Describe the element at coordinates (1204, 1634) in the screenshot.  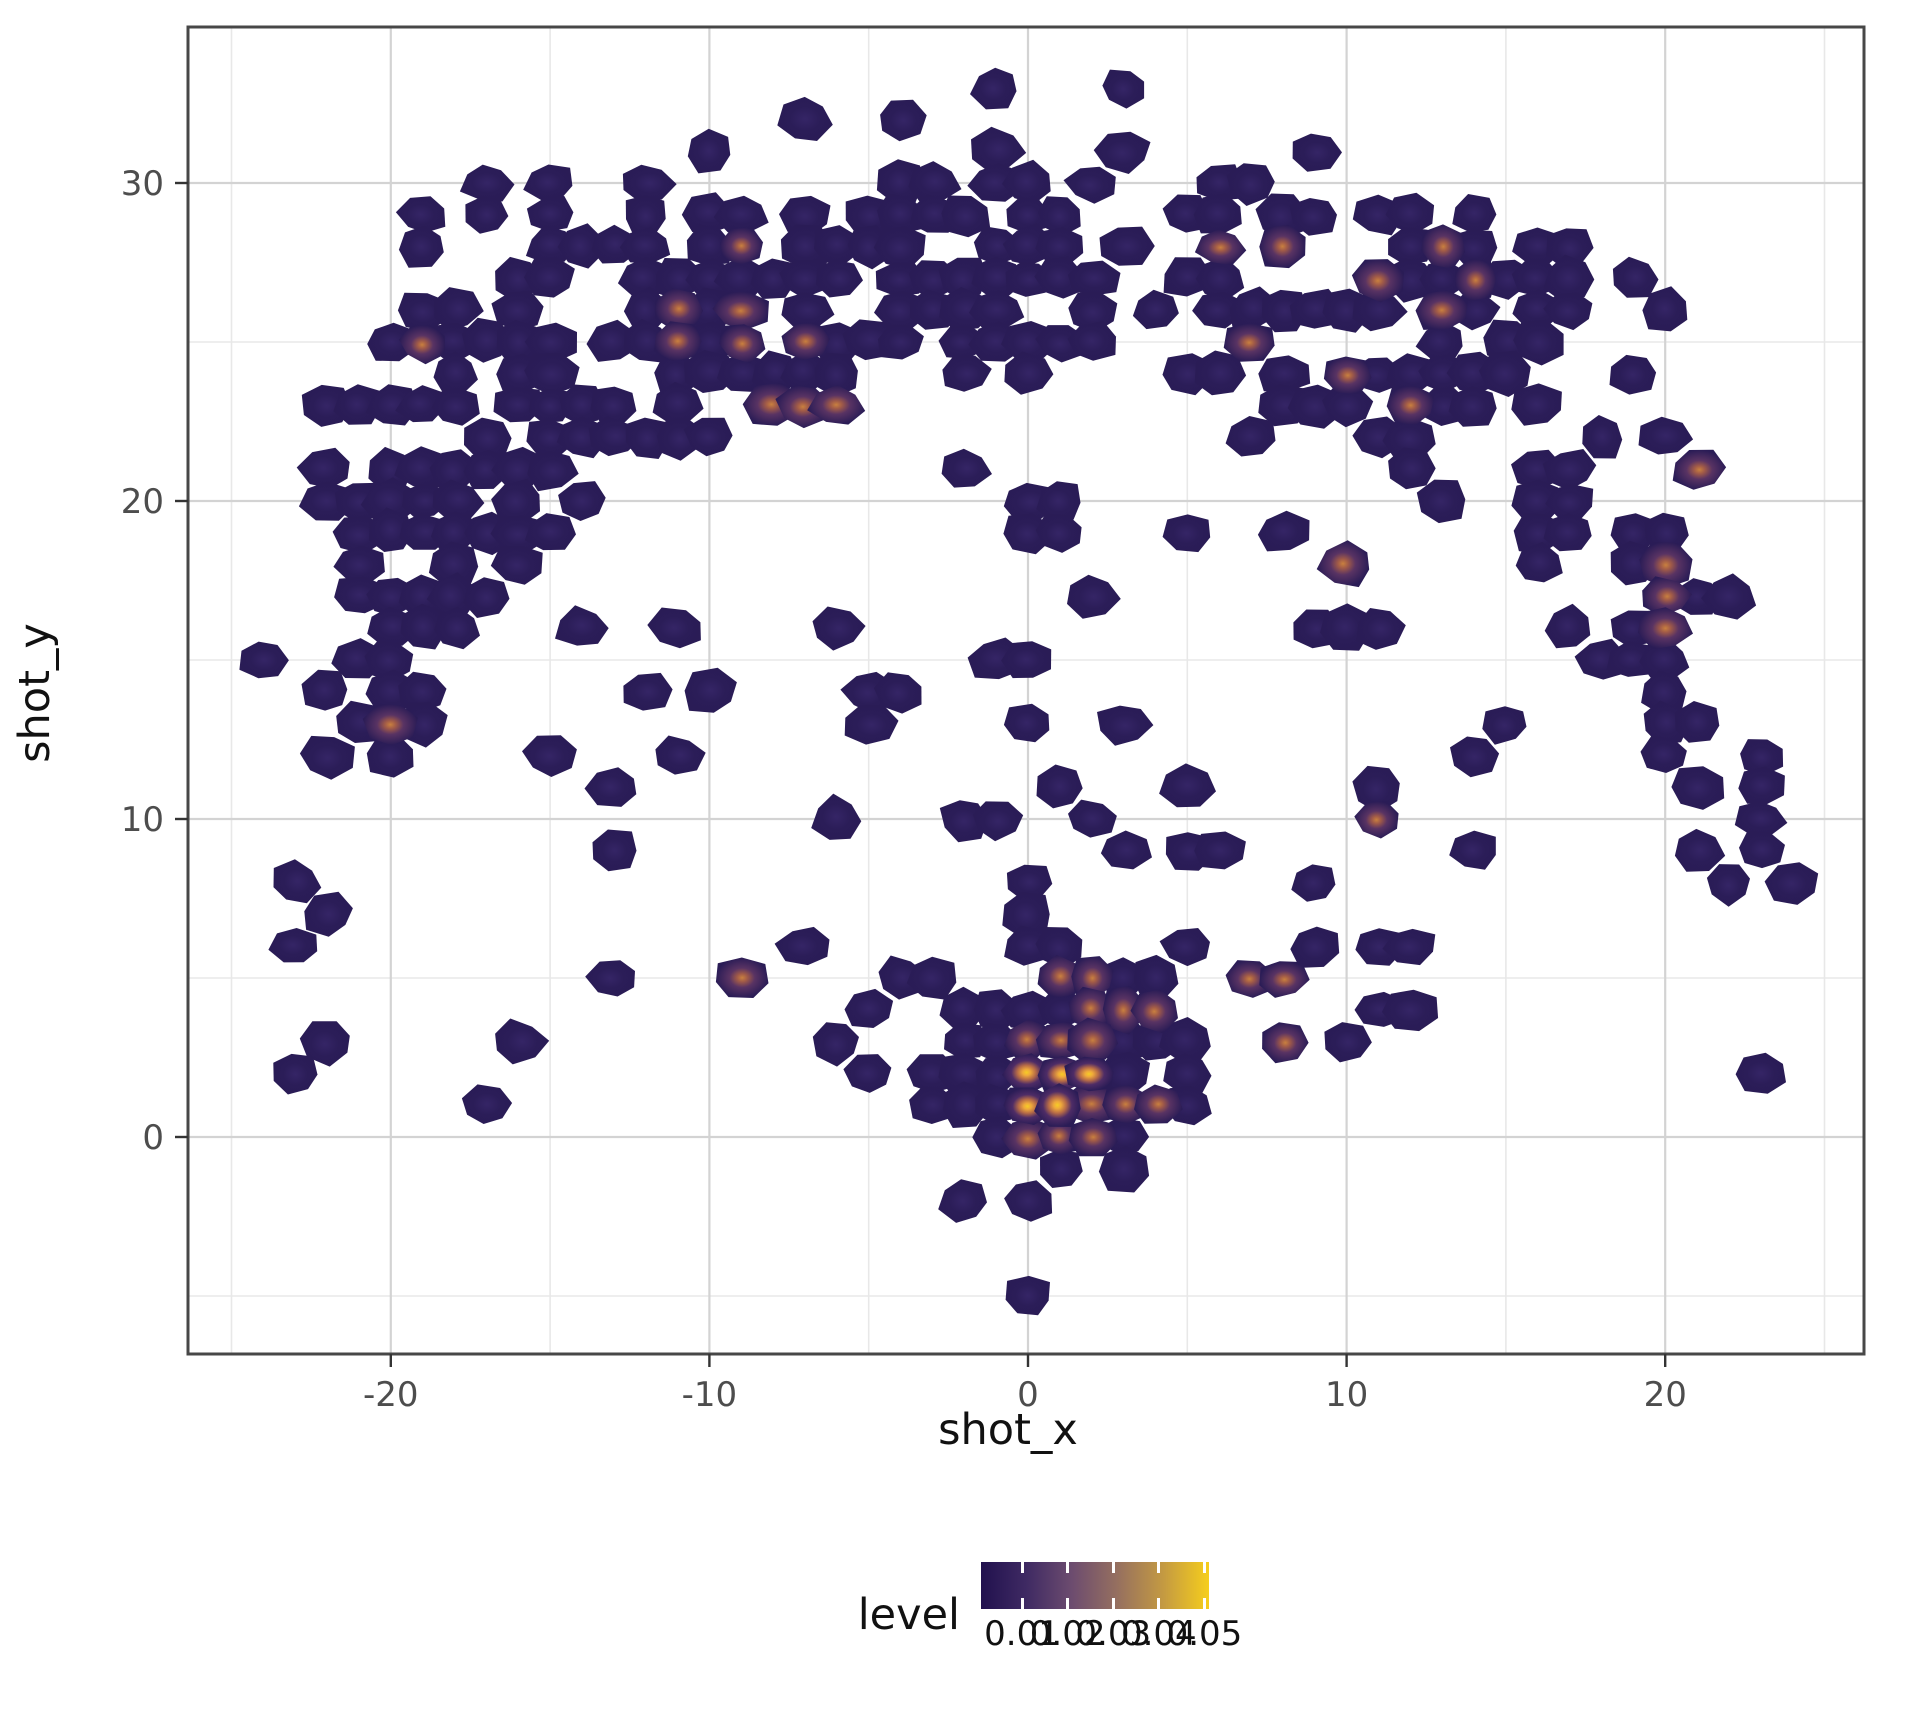
I see `legend-tick-label: 0.05` at that location.